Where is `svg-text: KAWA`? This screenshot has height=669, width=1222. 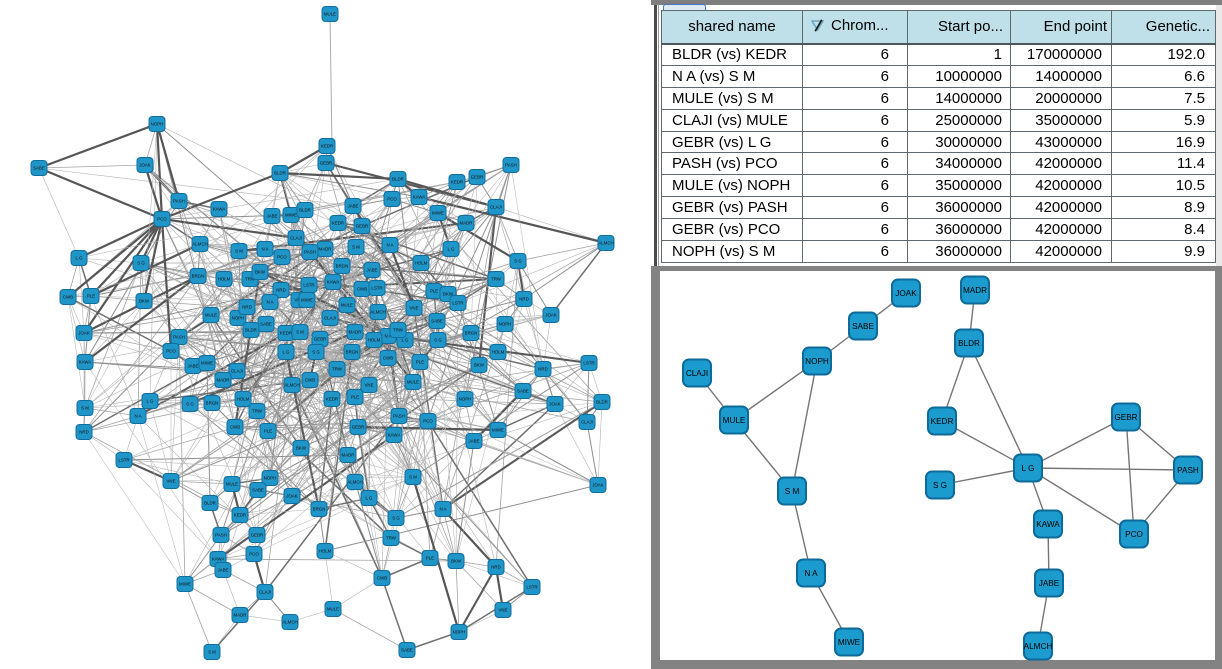 svg-text: KAWA is located at coordinates (419, 197).